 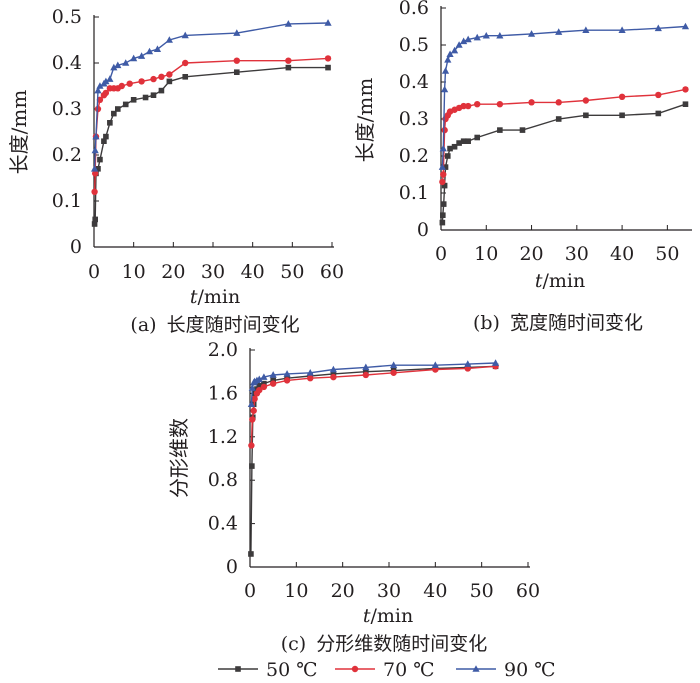 What do you see at coordinates (577, 254) in the screenshot?
I see `x-tick-label: 30` at bounding box center [577, 254].